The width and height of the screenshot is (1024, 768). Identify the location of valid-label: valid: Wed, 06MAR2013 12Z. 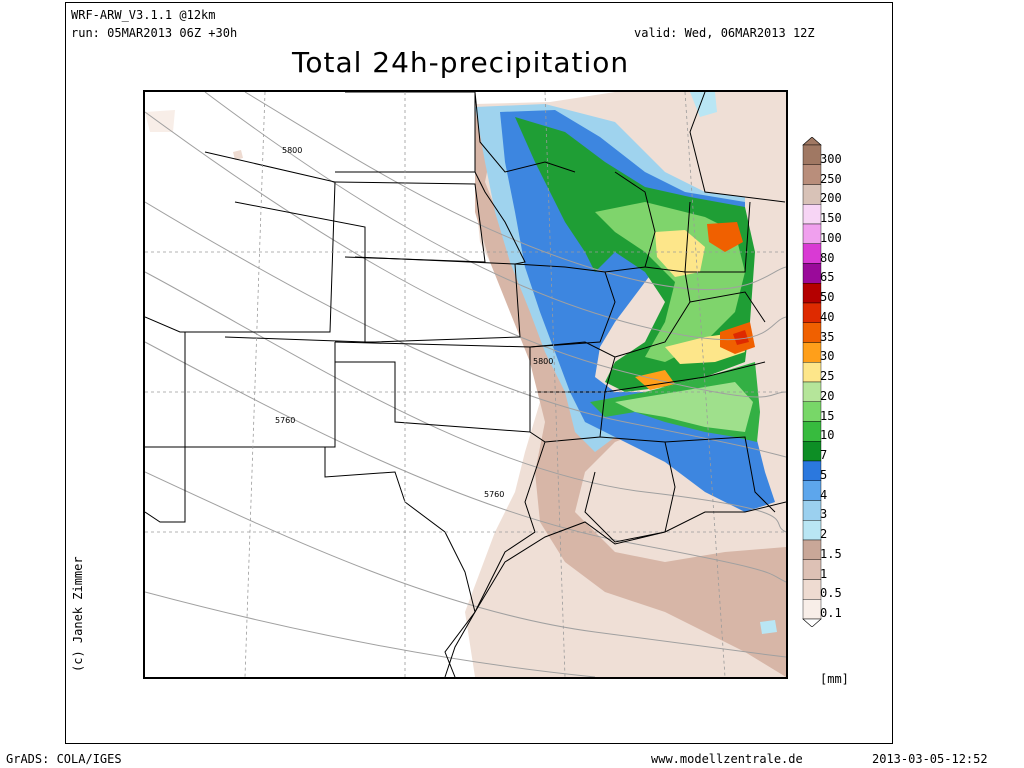
(724, 33).